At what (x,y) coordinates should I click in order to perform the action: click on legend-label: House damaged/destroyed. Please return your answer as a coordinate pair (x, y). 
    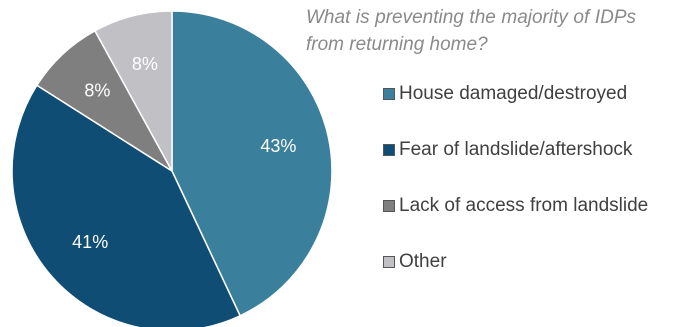
    Looking at the image, I should click on (513, 93).